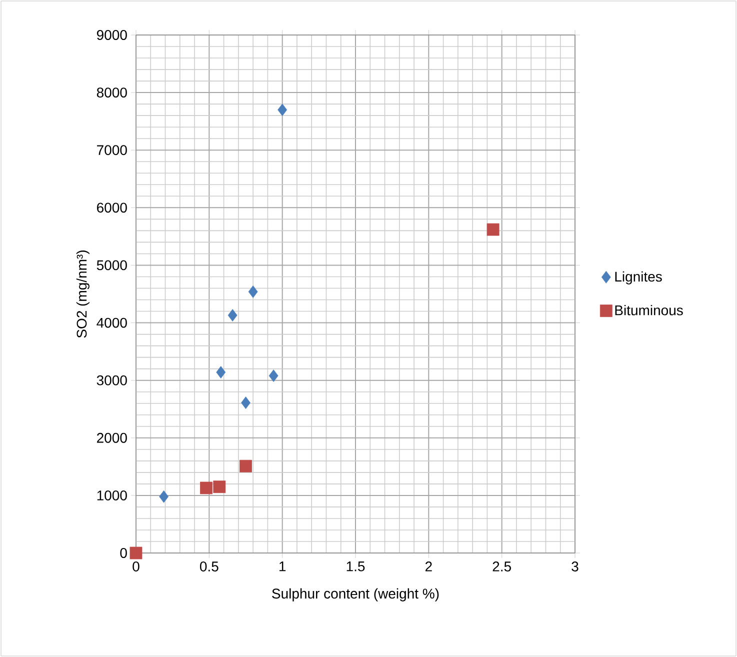 This screenshot has height=657, width=737. Describe the element at coordinates (649, 310) in the screenshot. I see `legend-label: Bituminous` at that location.